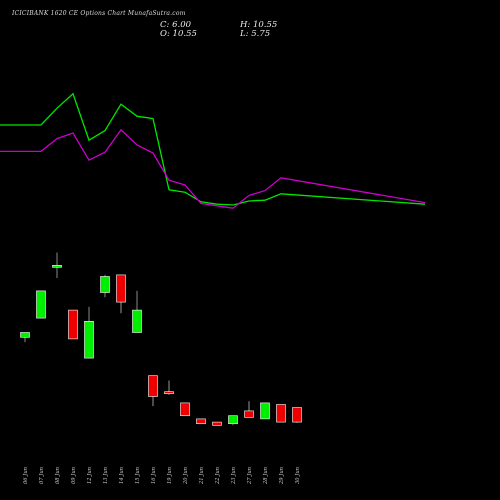 The width and height of the screenshot is (500, 500). What do you see at coordinates (106, 475) in the screenshot?
I see `x-tick-label: 13 Jun` at bounding box center [106, 475].